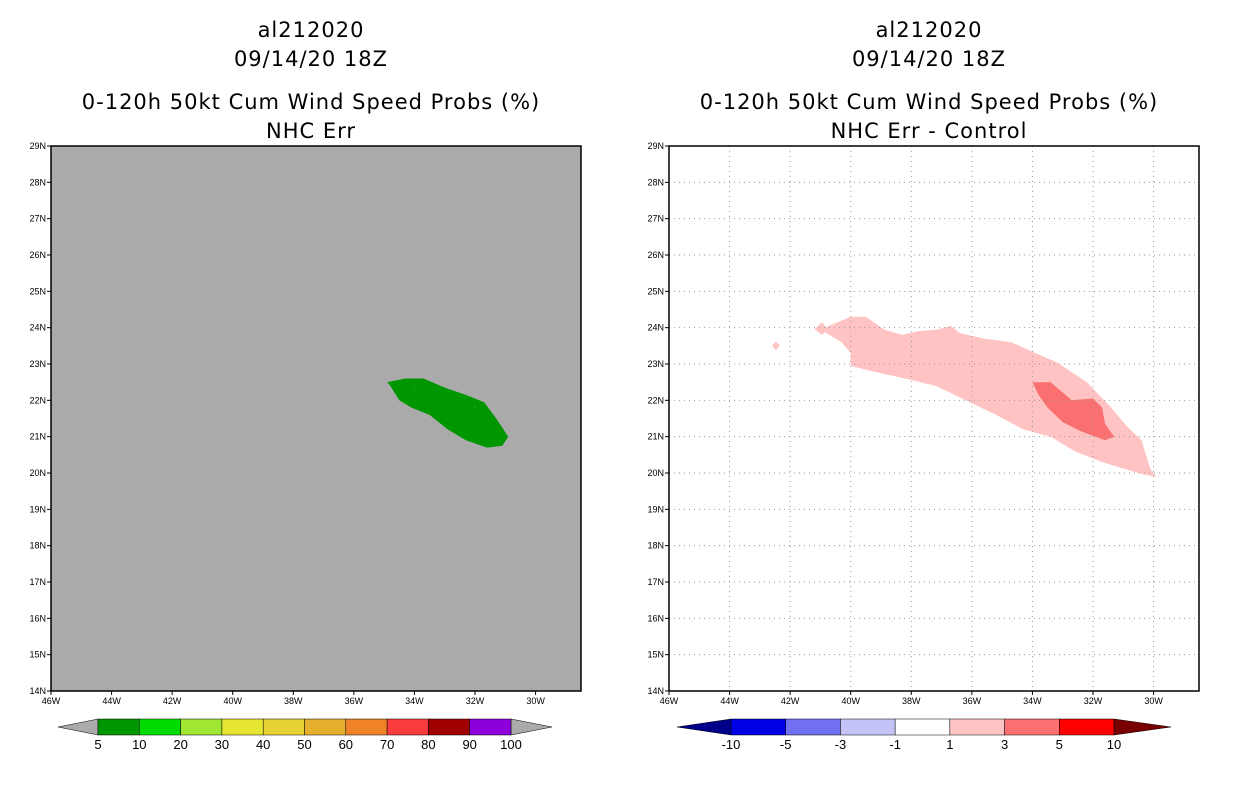 The width and height of the screenshot is (1236, 800). Describe the element at coordinates (655, 473) in the screenshot. I see `right-y-tick-label: 20N` at that location.